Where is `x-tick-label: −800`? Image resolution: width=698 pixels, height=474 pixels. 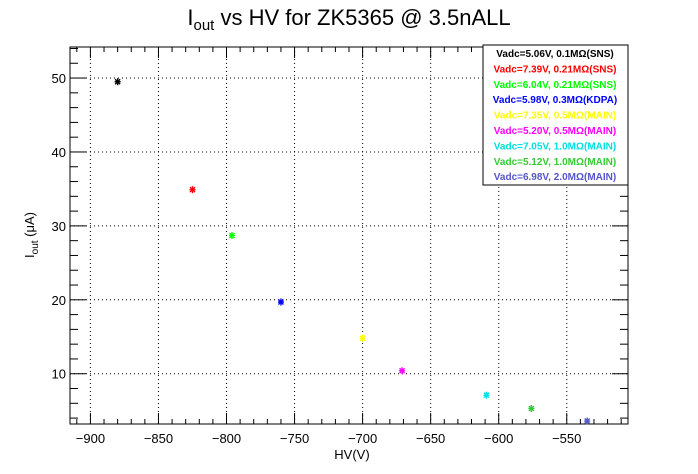
x-tick-label: −800 is located at coordinates (226, 438).